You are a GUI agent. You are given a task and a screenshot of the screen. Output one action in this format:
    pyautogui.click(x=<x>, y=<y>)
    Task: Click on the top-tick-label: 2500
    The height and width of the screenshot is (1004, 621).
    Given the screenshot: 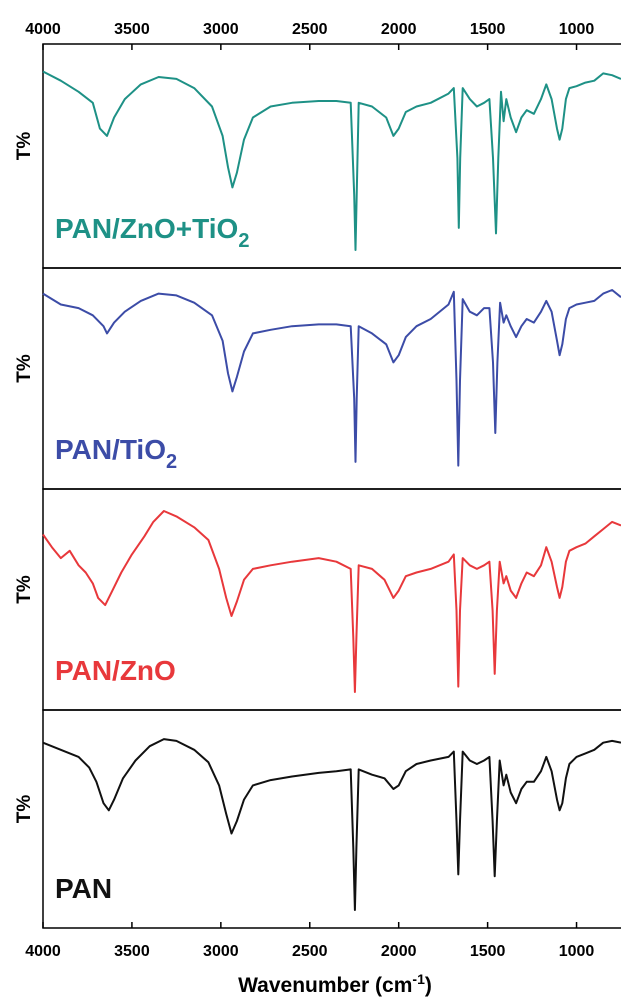 What is the action you would take?
    pyautogui.click(x=310, y=29)
    